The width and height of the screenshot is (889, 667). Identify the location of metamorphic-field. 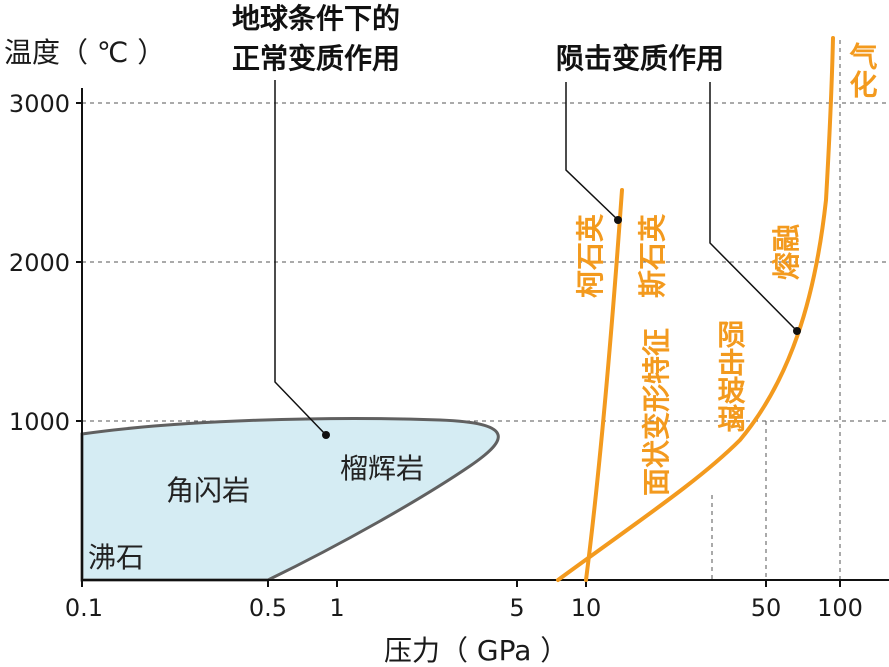
(290, 499).